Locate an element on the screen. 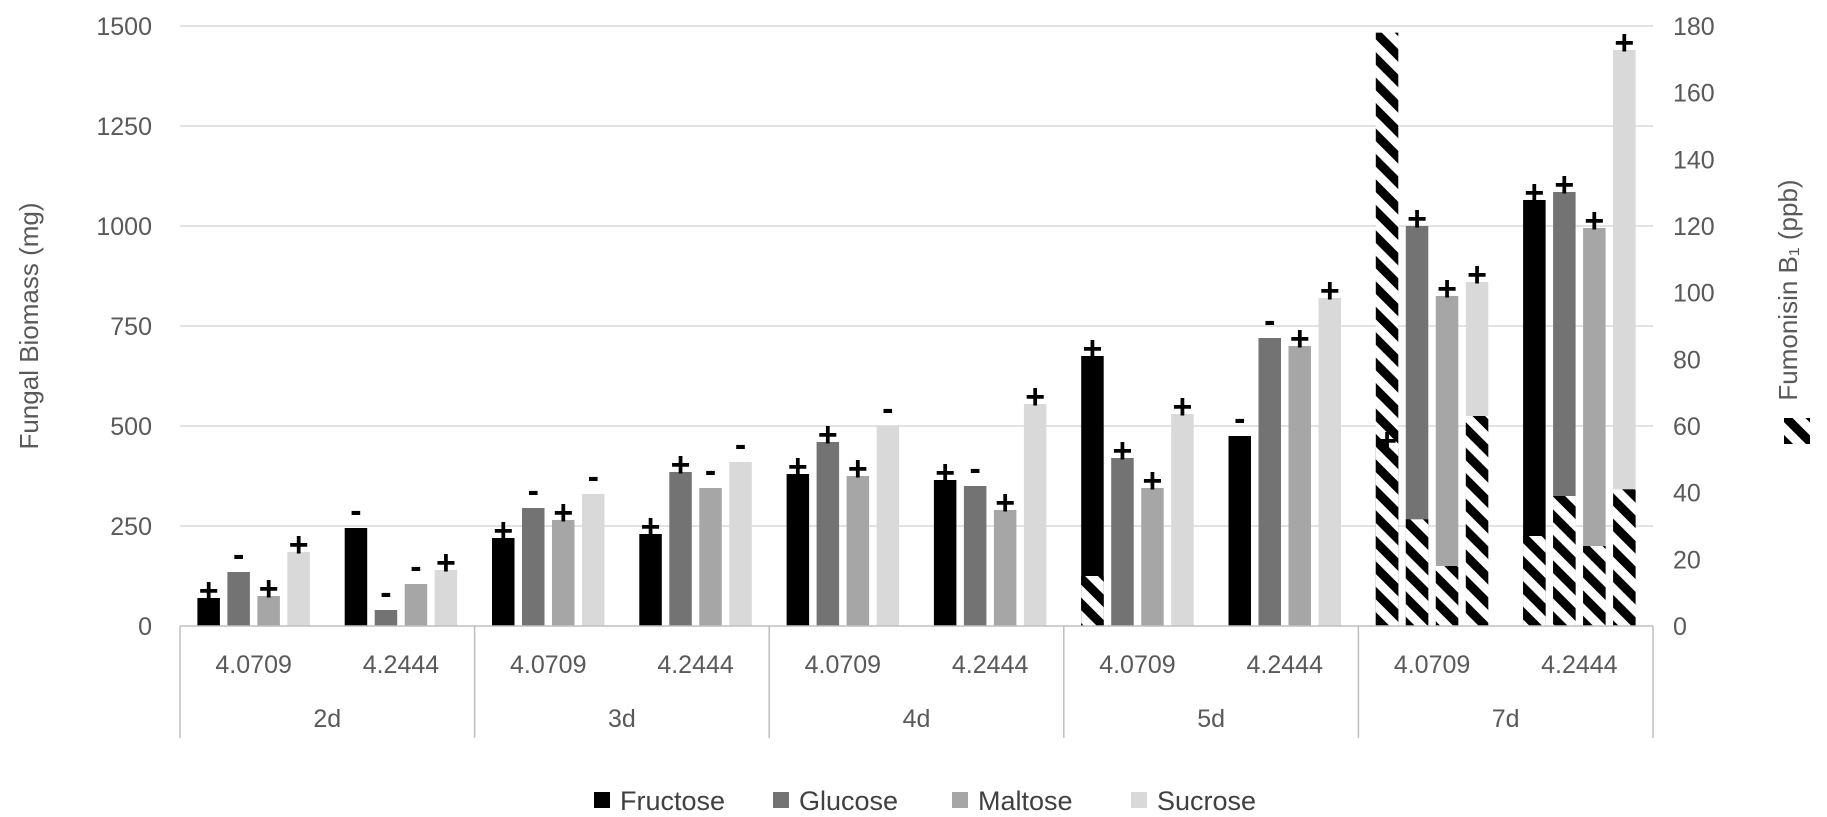 The width and height of the screenshot is (1827, 817). y-tick-label: 1000 is located at coordinates (124, 227).